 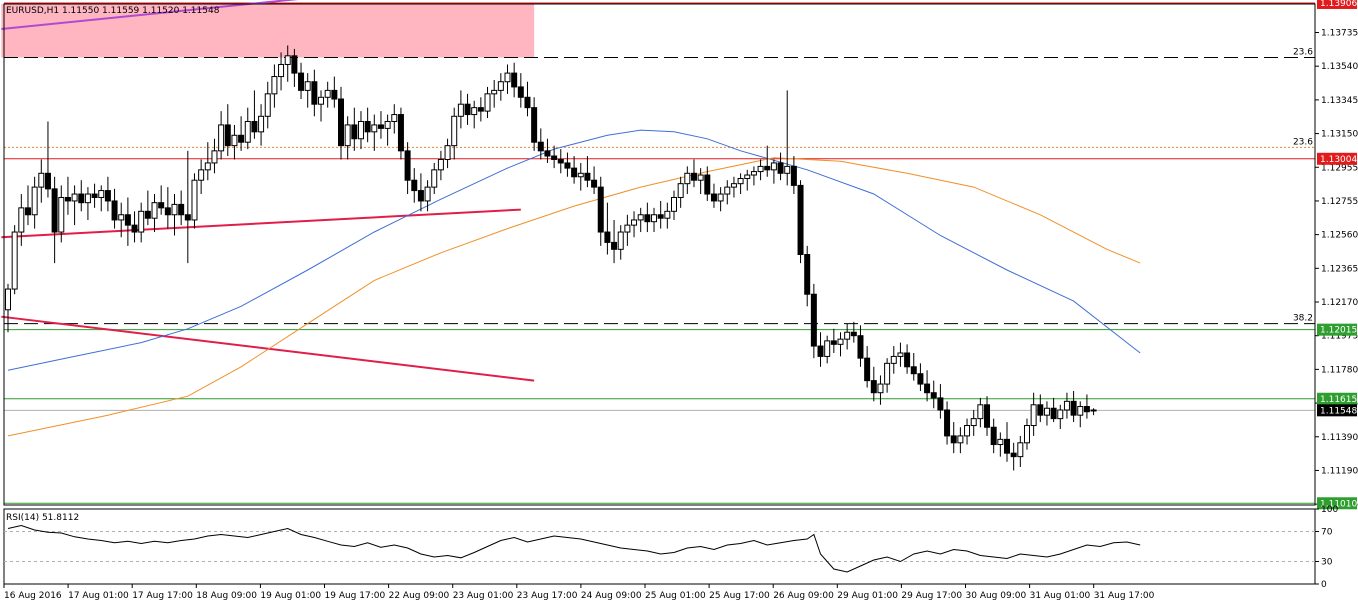 What do you see at coordinates (867, 596) in the screenshot?
I see `x-tick-label-13: 29 Aug 01:00` at bounding box center [867, 596].